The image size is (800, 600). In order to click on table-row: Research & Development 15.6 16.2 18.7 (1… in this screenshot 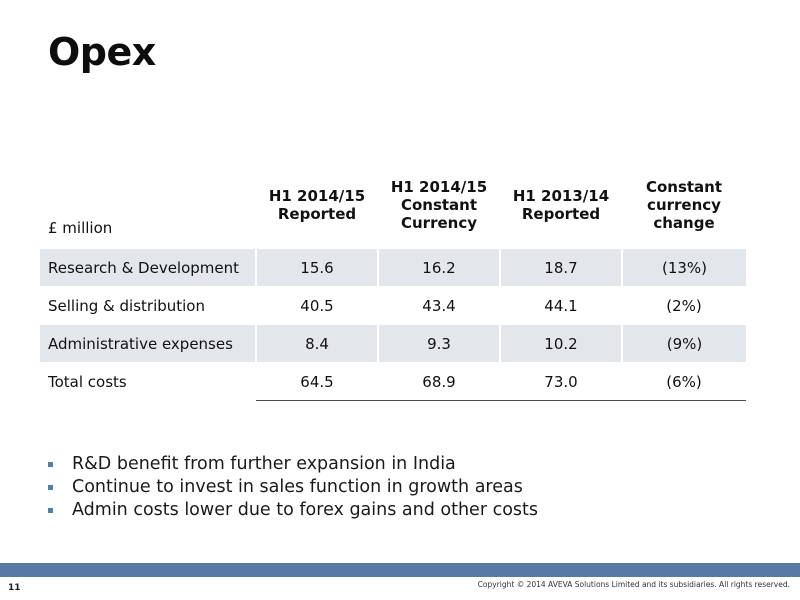, I will do `click(393, 268)`.